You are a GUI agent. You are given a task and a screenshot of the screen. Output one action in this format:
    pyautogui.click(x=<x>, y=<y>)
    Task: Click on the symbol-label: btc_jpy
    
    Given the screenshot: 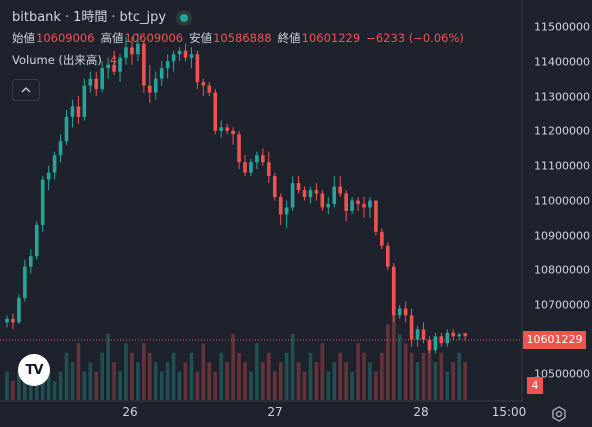 What is the action you would take?
    pyautogui.click(x=143, y=17)
    